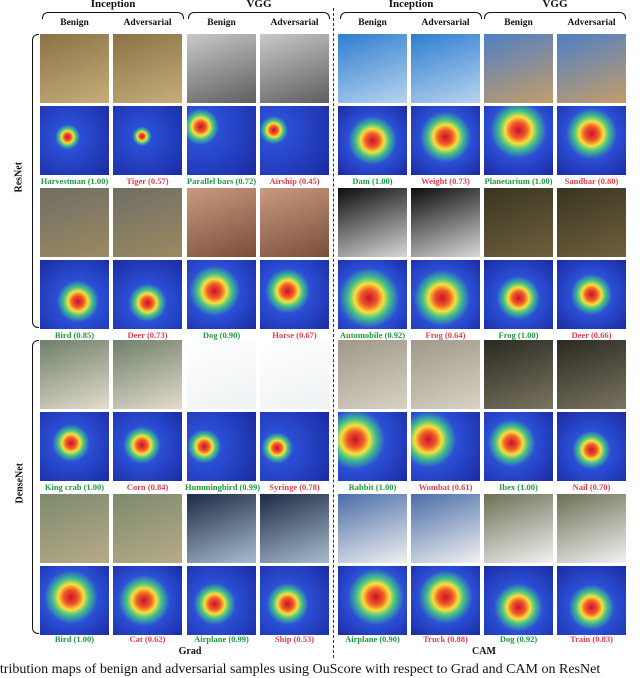 The image size is (640, 678). Describe the element at coordinates (19, 177) in the screenshot. I see `label-resnet: ResNet` at that location.